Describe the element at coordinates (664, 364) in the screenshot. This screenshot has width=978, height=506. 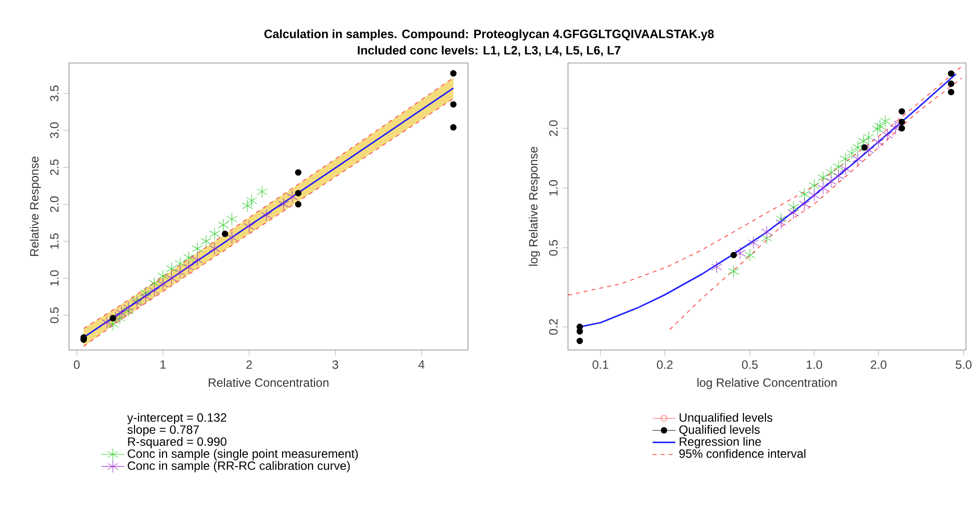
I see `x-tick-label: 0.2` at that location.